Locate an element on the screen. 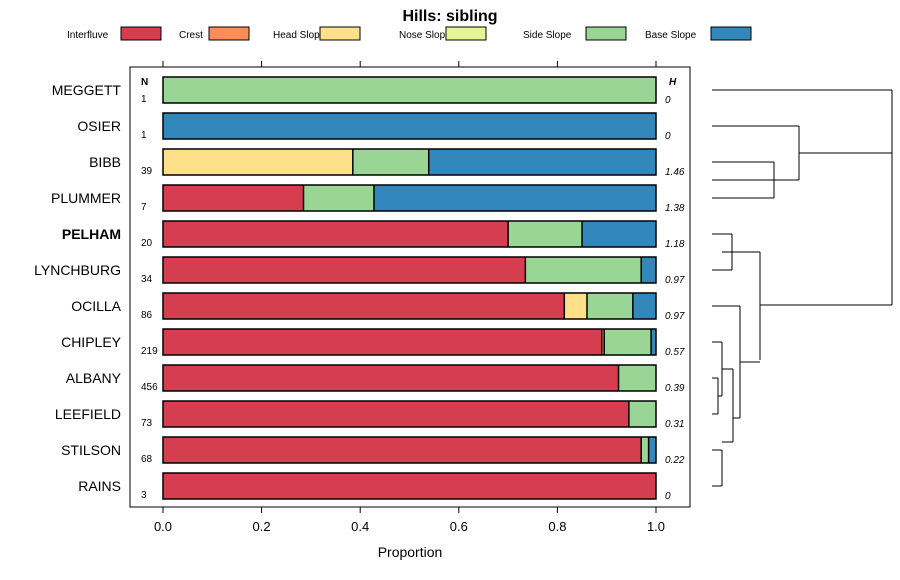 This screenshot has height=580, width=900. n-value: 68 is located at coordinates (147, 459).